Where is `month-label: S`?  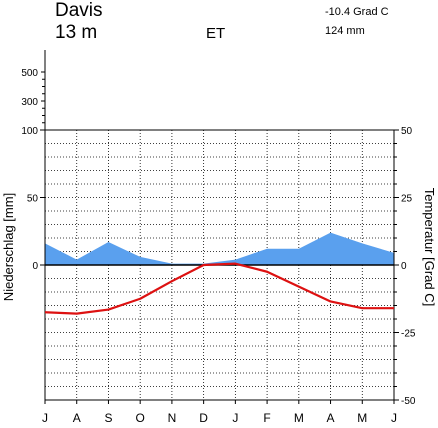 month-label: S is located at coordinates (108, 418).